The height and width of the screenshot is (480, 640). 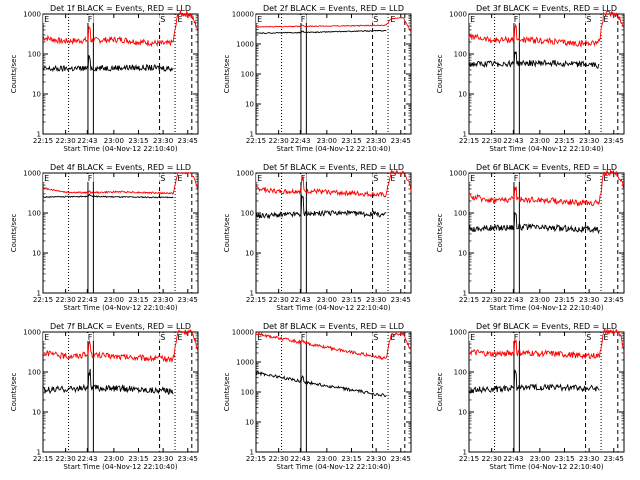 What do you see at coordinates (546, 167) in the screenshot?
I see `chart-title: Det 6f BLACK = Events, RED = LLD` at bounding box center [546, 167].